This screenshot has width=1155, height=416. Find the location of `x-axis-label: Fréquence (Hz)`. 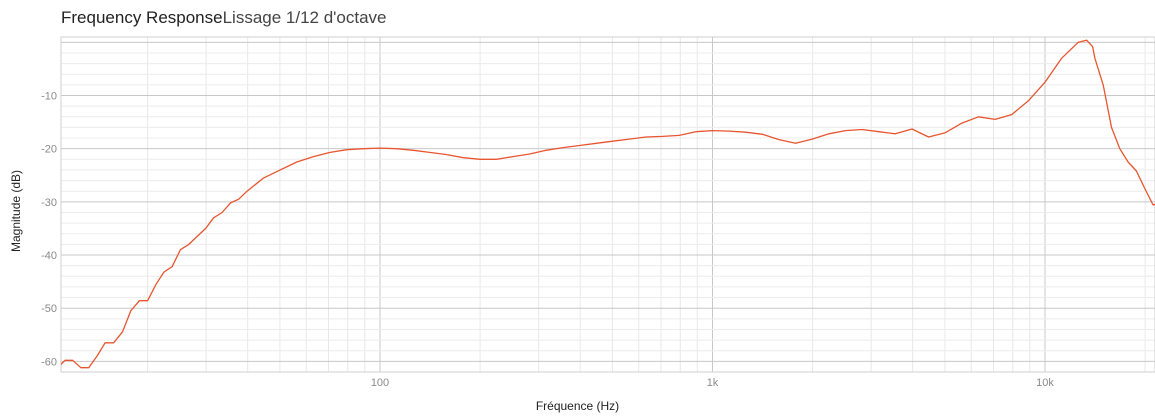

x-axis-label: Fréquence (Hz) is located at coordinates (577, 406).